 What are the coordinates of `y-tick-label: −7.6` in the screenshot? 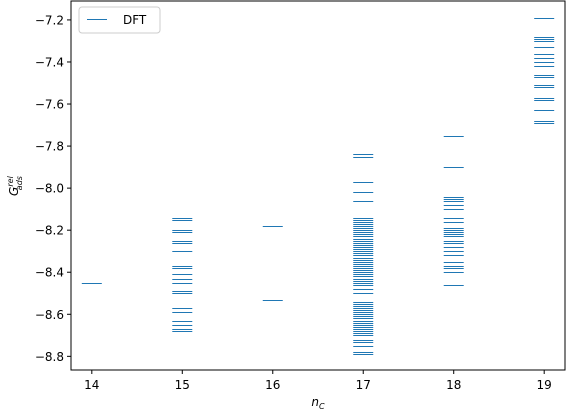 It's located at (49, 105).